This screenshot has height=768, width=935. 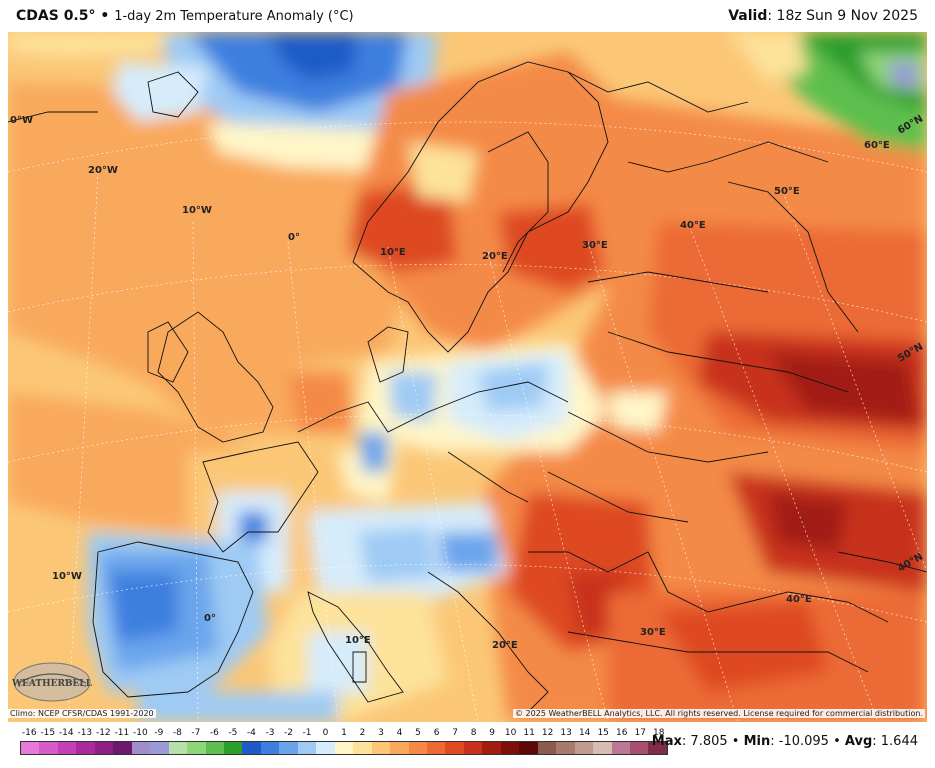 What do you see at coordinates (510, 733) in the screenshot?
I see `colorbar-tick-label: 10` at bounding box center [510, 733].